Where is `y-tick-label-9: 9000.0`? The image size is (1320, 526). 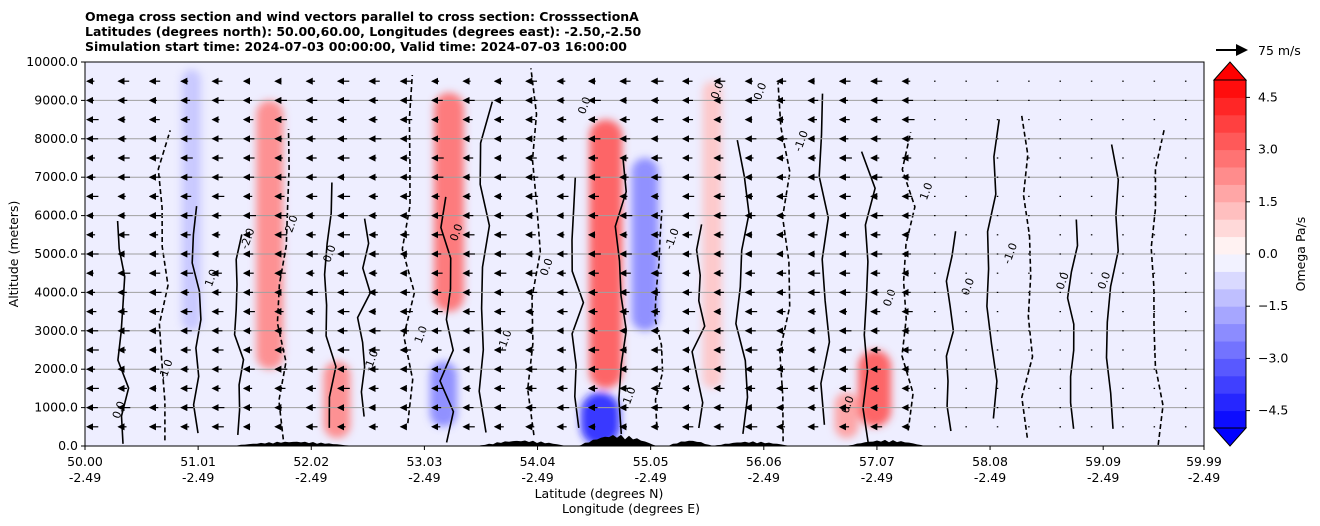 y-tick-label-9: 9000.0 is located at coordinates (56, 99).